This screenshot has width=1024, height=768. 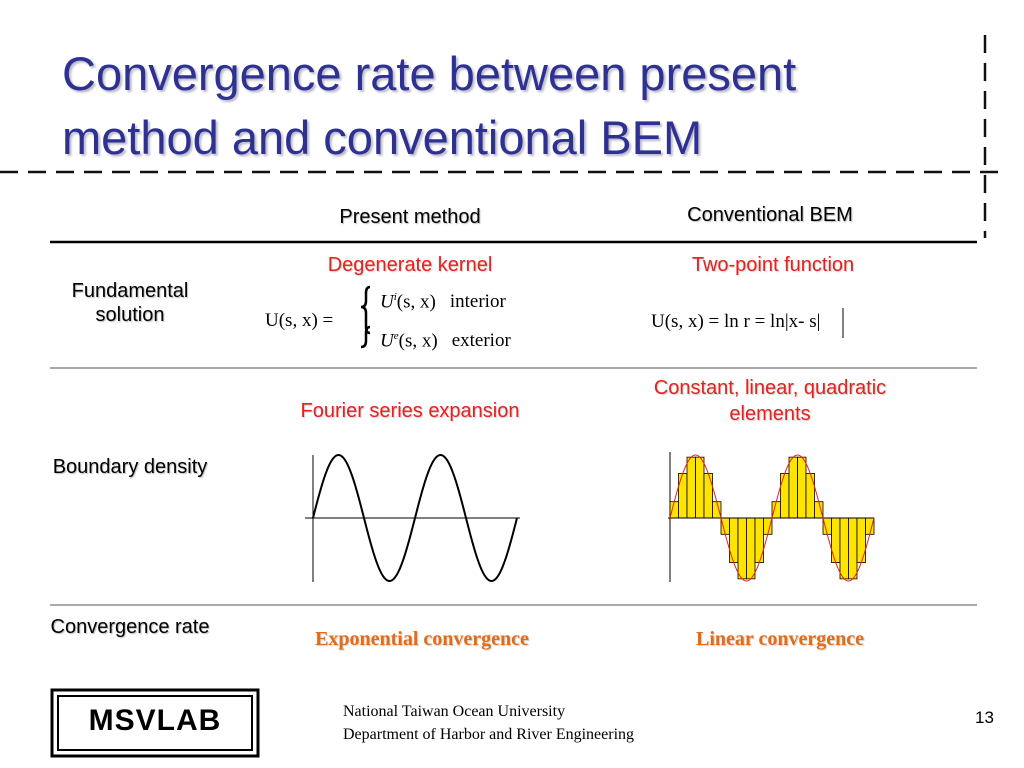 I want to click on element-plot, so click(x=771, y=517).